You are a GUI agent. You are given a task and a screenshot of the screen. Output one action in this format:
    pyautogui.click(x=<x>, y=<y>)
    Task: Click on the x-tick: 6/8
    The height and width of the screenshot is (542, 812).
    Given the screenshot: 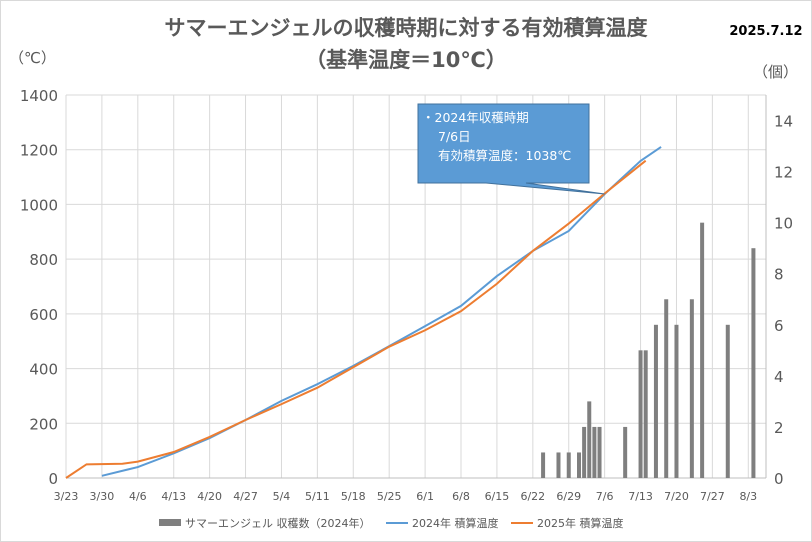 What is the action you would take?
    pyautogui.click(x=461, y=496)
    